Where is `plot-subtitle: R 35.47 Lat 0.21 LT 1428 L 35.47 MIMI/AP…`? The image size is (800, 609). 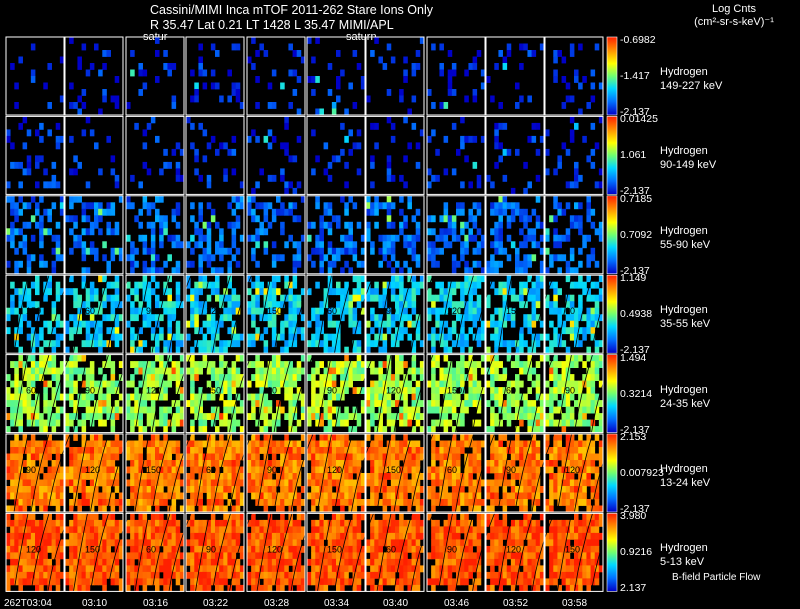 plot-subtitle: R 35.47 Lat 0.21 LT 1428 L 35.47 MIMI/AP… is located at coordinates (272, 25).